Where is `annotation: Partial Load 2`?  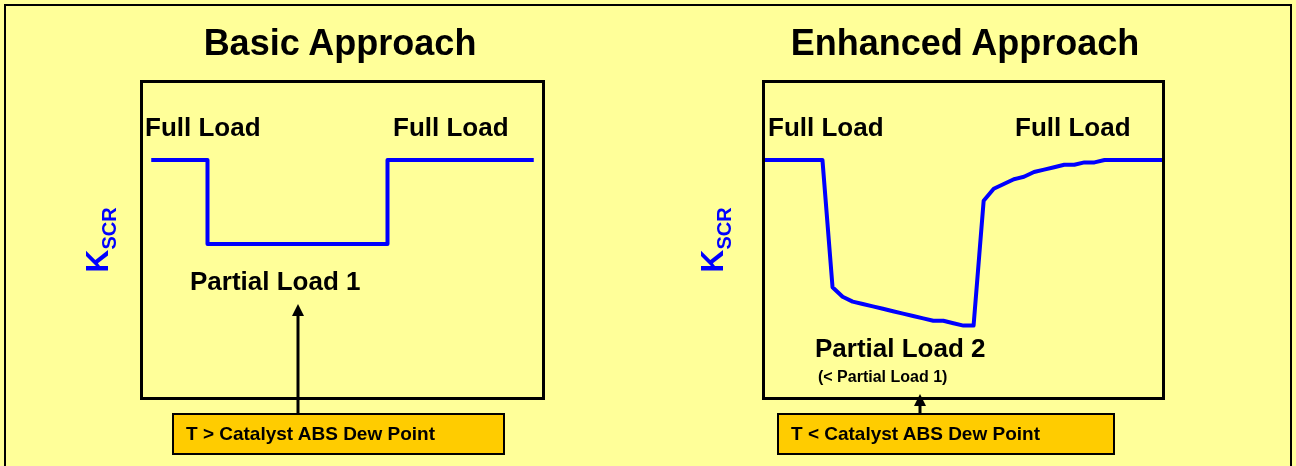
annotation: Partial Load 2 is located at coordinates (900, 348).